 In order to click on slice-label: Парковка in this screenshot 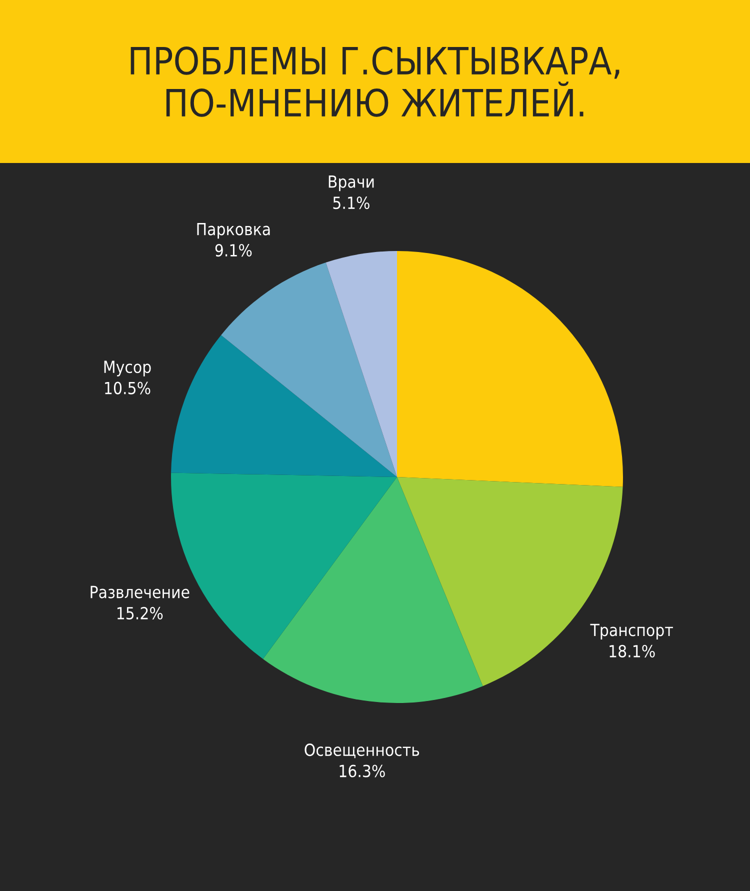, I will do `click(233, 230)`.